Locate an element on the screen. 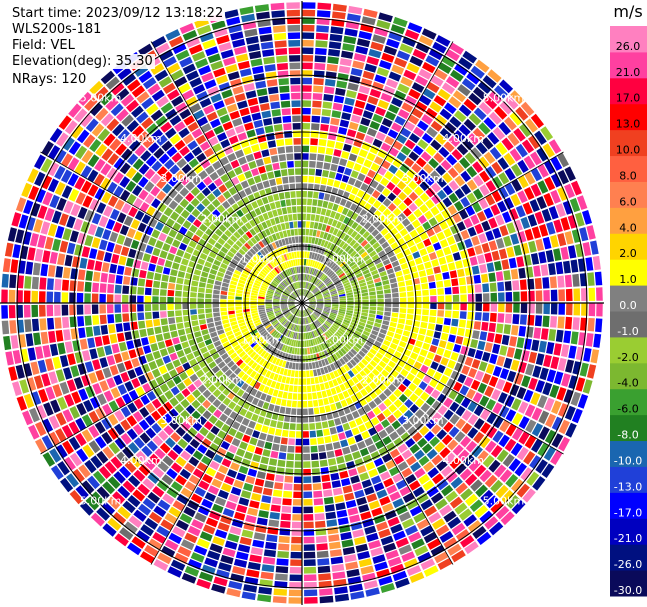  ring-label: 3.00km is located at coordinates (423, 420).